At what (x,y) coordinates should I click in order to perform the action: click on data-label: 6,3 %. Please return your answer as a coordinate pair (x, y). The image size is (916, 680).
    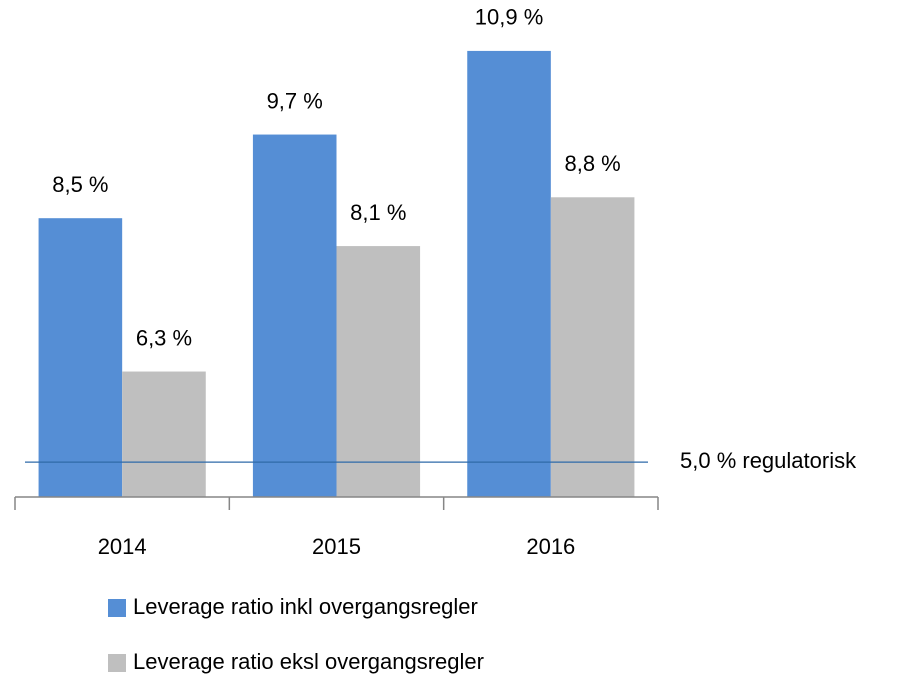
    Looking at the image, I should click on (164, 337).